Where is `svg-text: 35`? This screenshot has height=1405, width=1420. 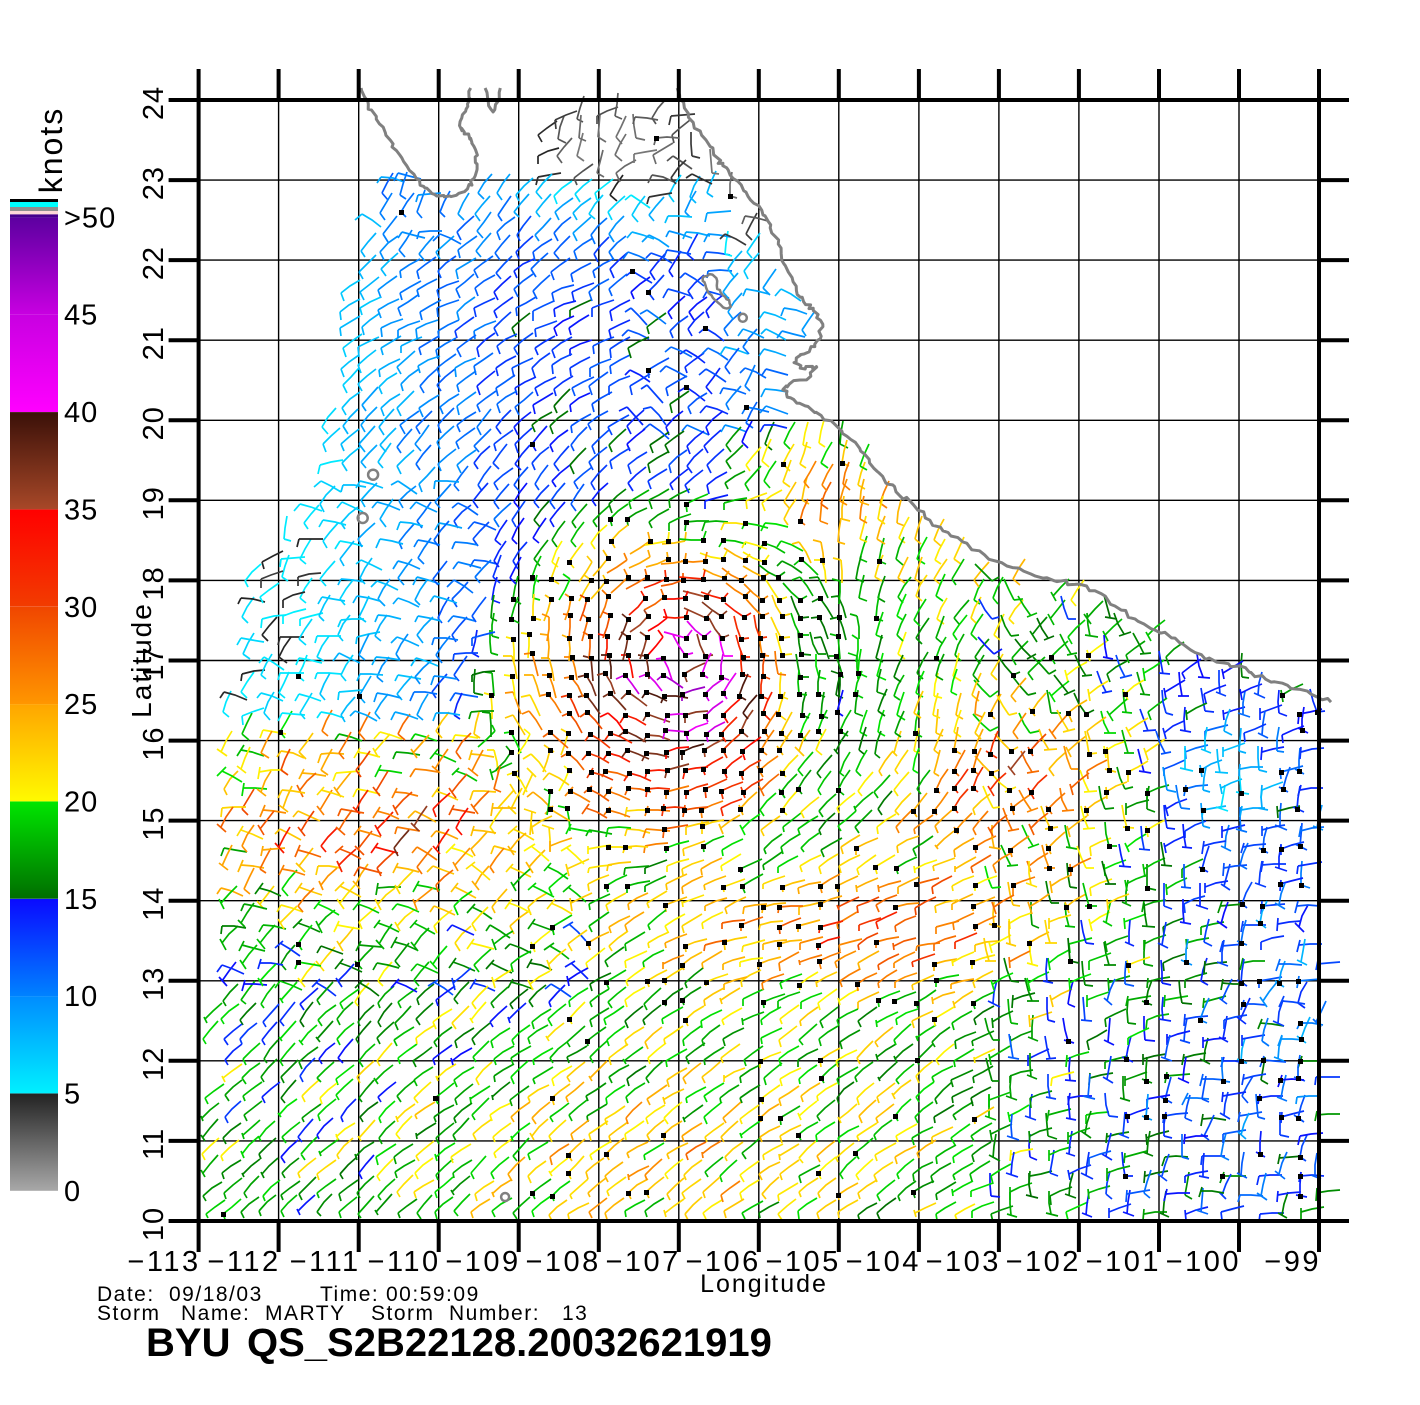 svg-text: 35 is located at coordinates (81, 510).